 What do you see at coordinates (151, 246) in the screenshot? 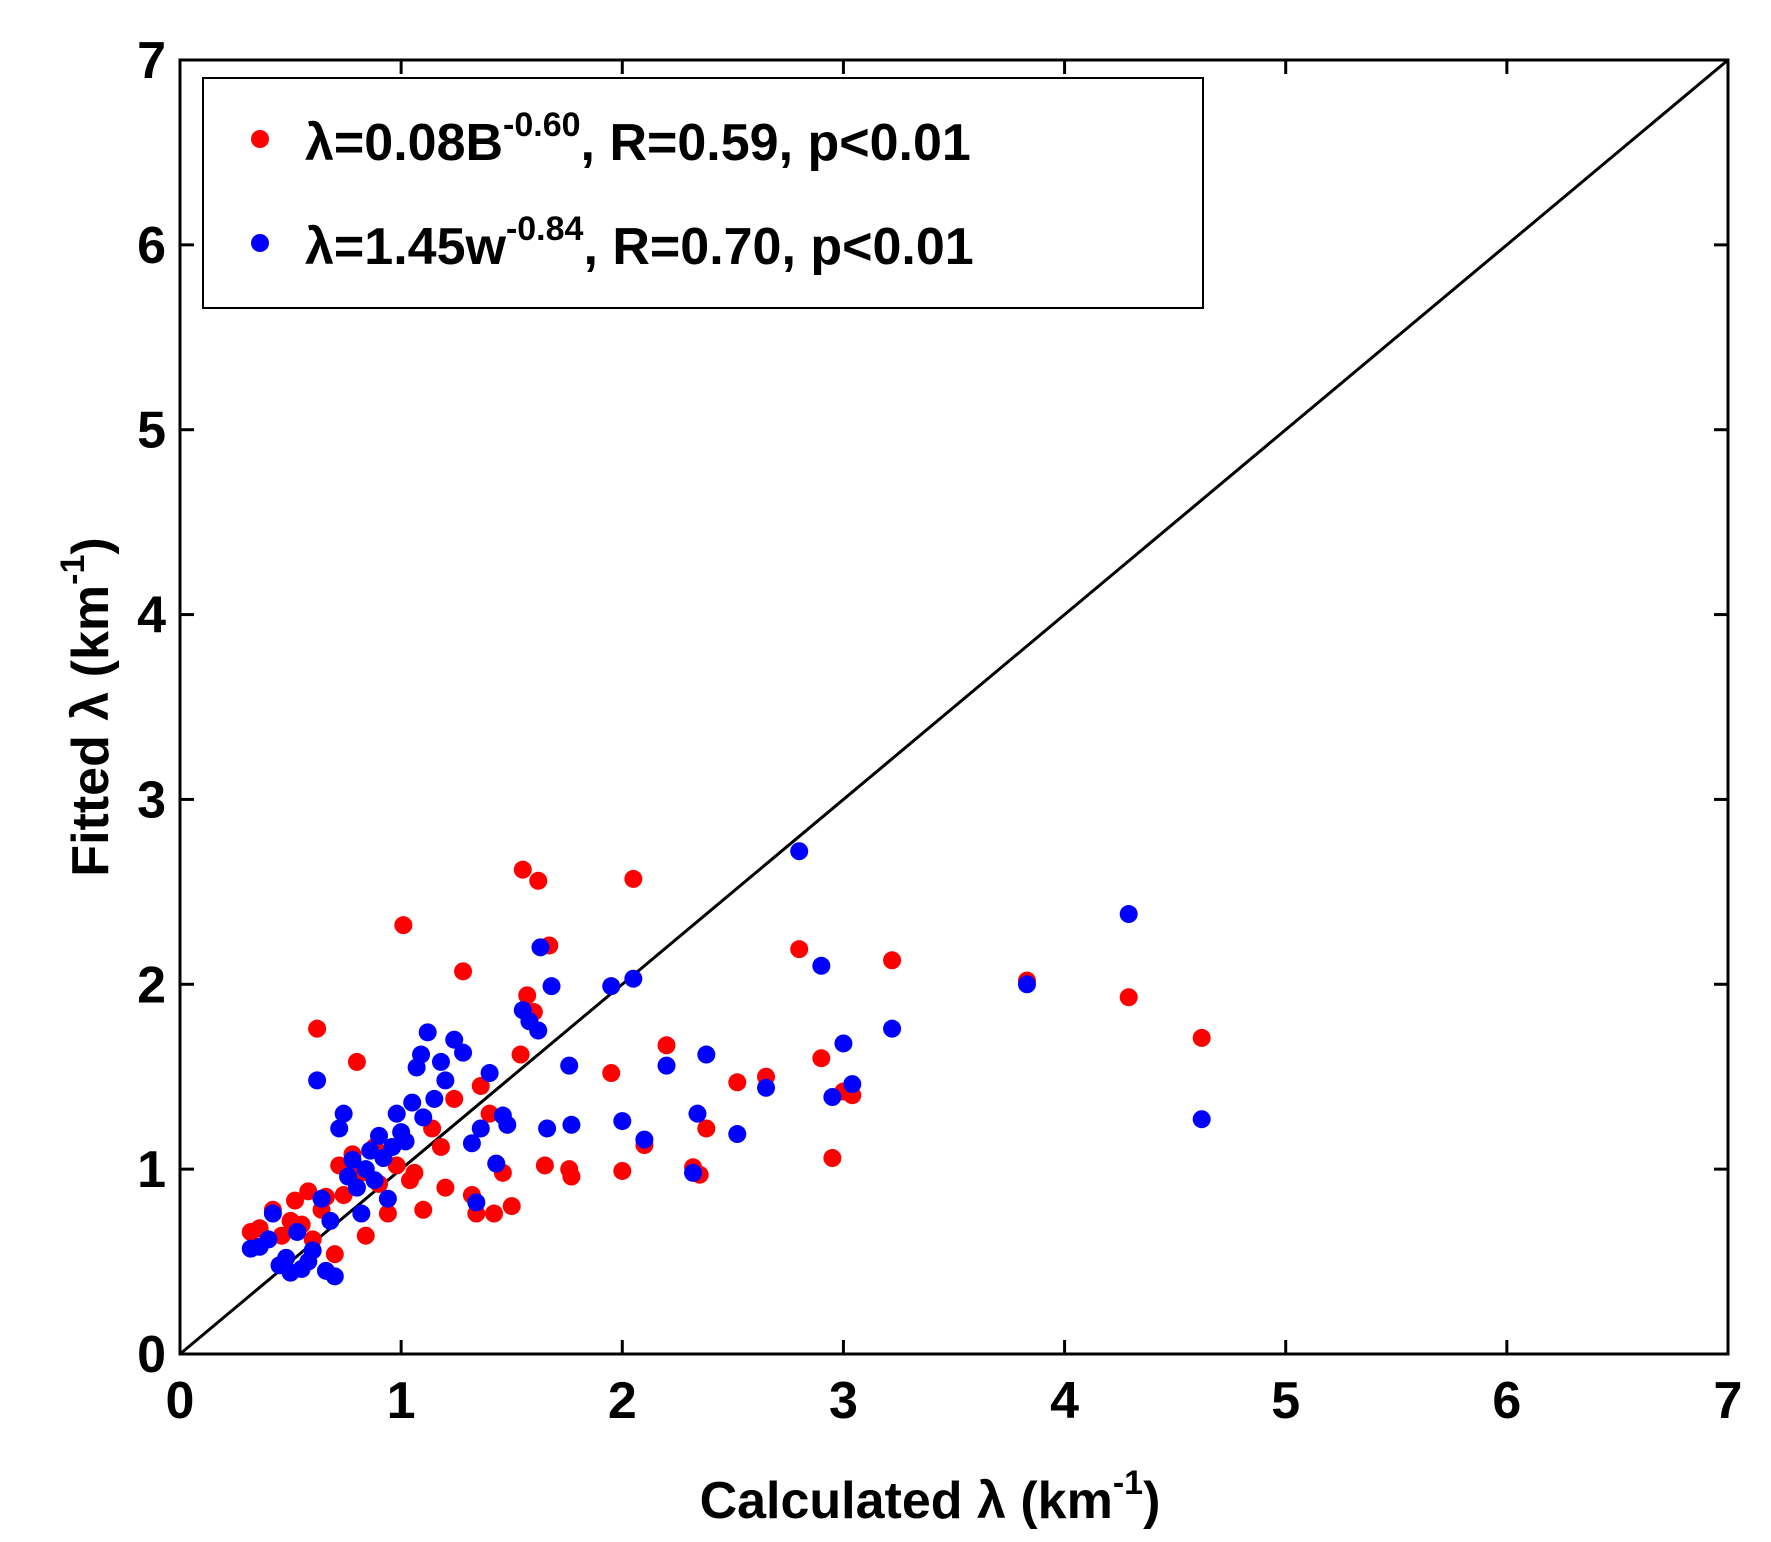
I see `y-tick-label: 6` at bounding box center [151, 246].